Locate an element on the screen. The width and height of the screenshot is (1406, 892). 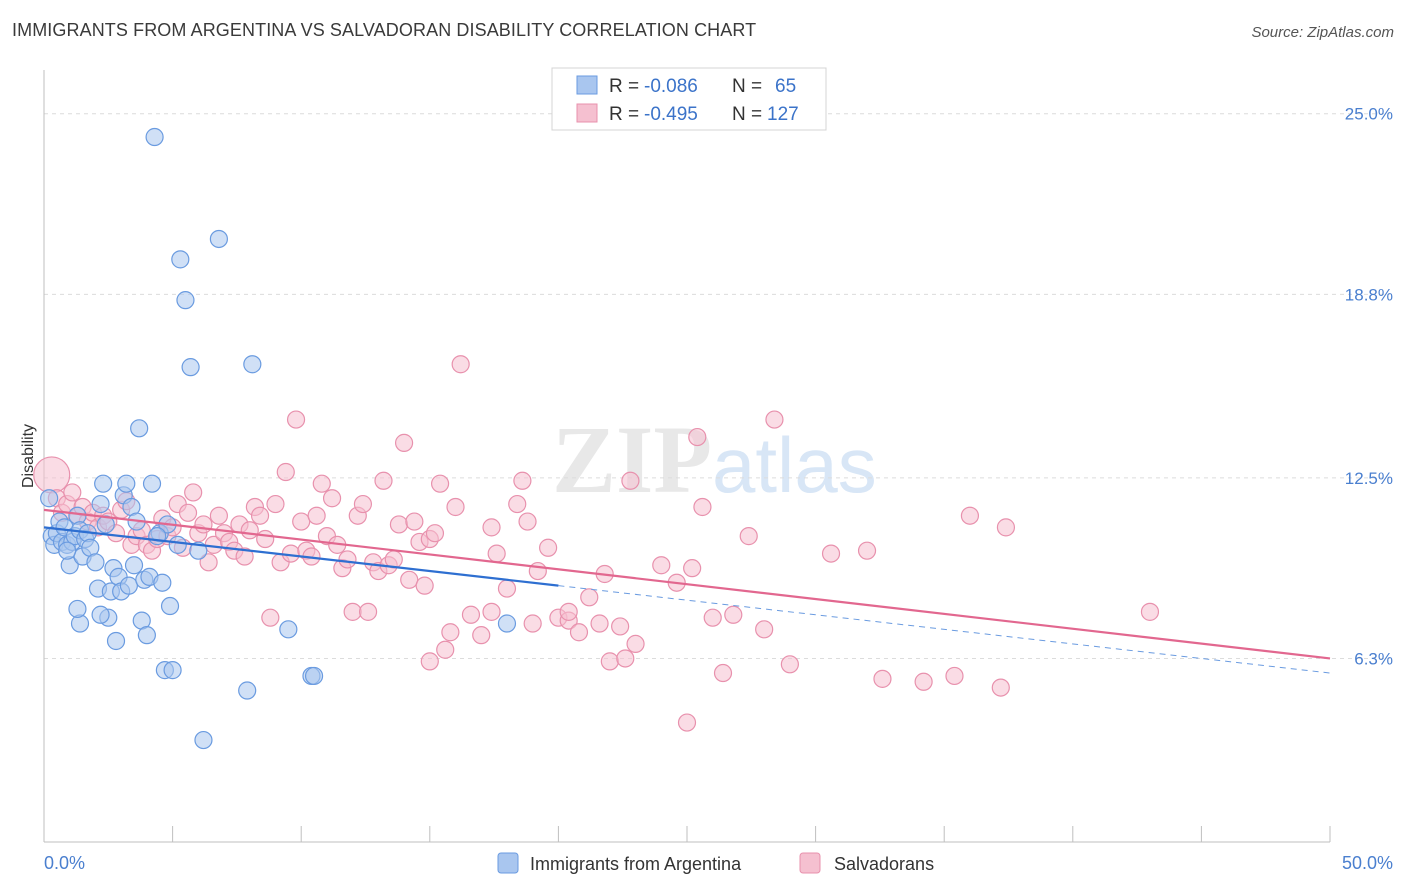
legend-bottom-swatch-argentina is located at coordinates (508, 863).